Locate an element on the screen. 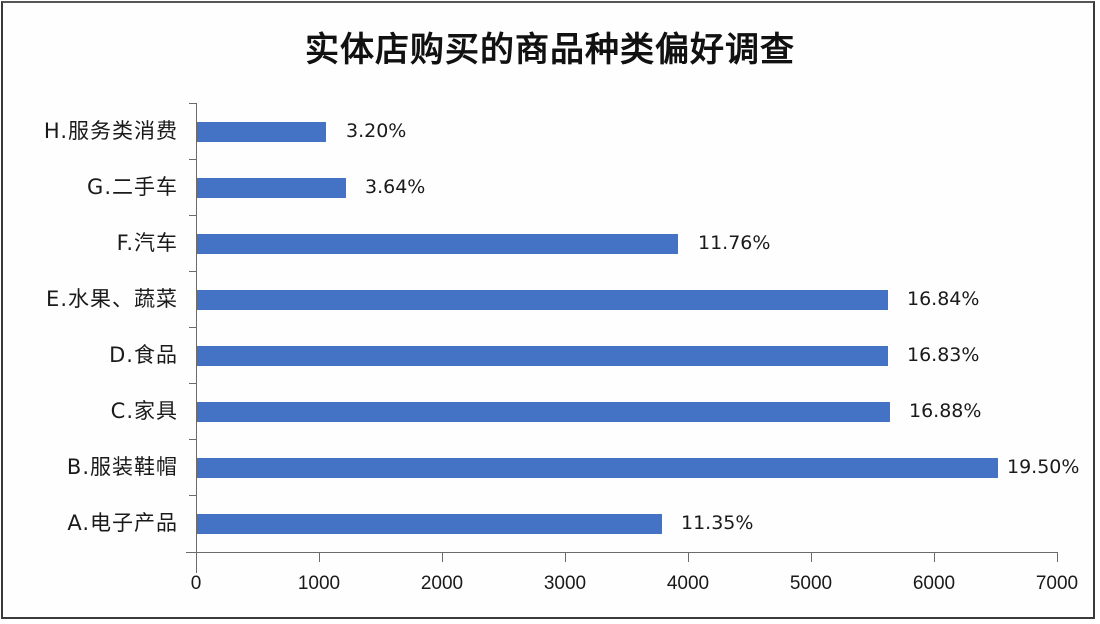 The width and height of the screenshot is (1100, 624). data-label: 16.84% is located at coordinates (943, 299).